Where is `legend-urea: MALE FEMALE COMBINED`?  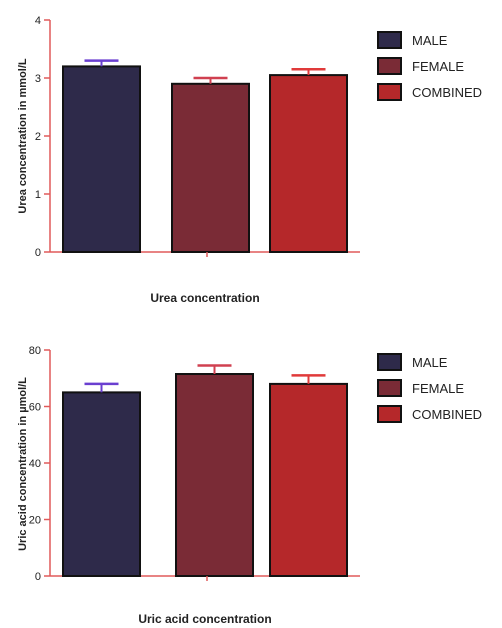
legend-urea: MALE FEMALE COMBINED is located at coordinates (429, 66).